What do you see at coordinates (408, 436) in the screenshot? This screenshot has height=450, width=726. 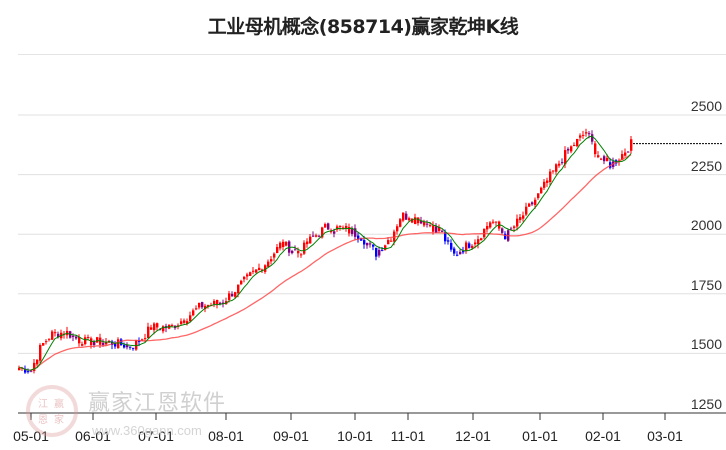 I see `x-tick-label: 11-01` at bounding box center [408, 436].